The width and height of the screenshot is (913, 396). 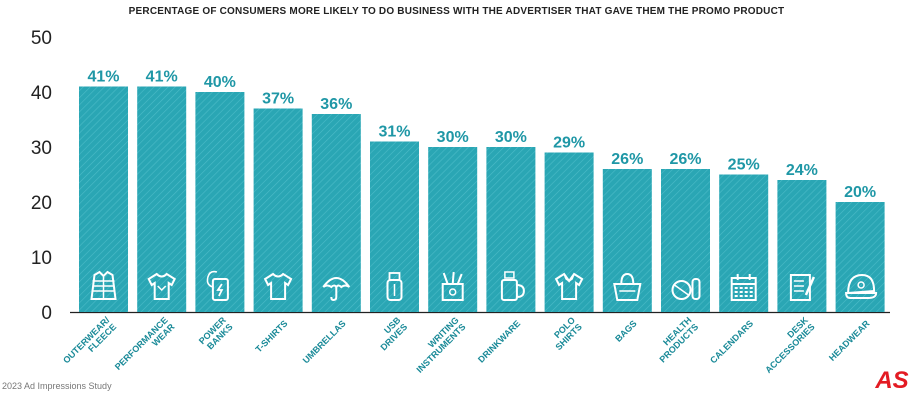 I want to click on power-bank-icon, so click(x=217, y=285).